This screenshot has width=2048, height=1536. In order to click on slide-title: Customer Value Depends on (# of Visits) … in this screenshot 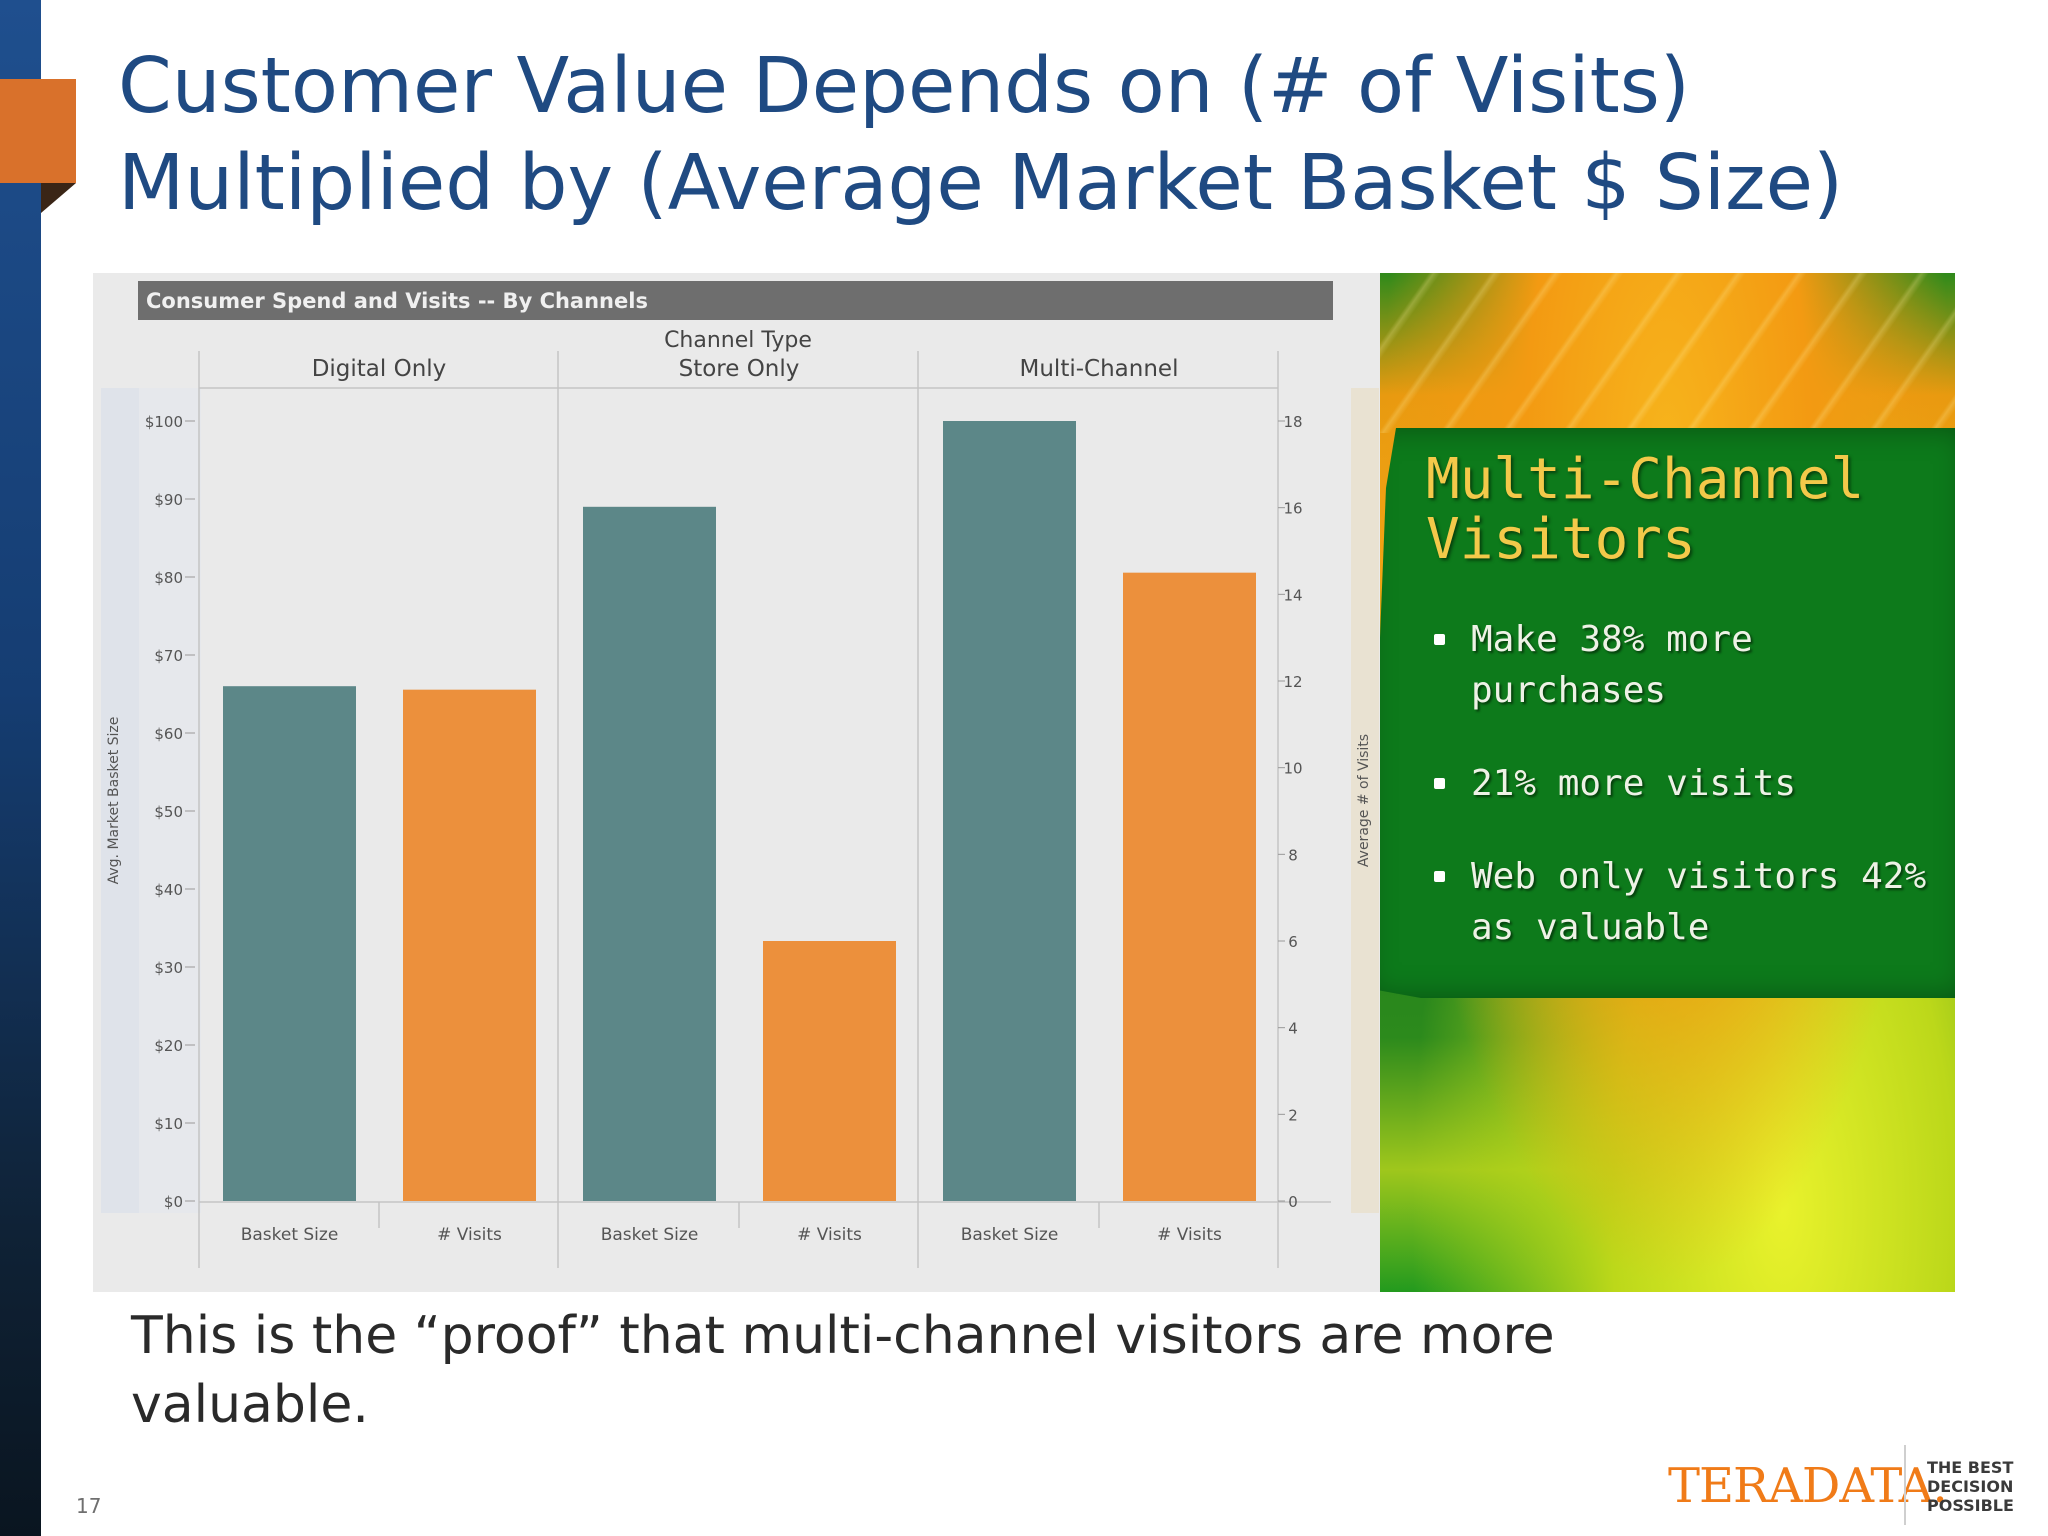, I will do `click(1058, 135)`.